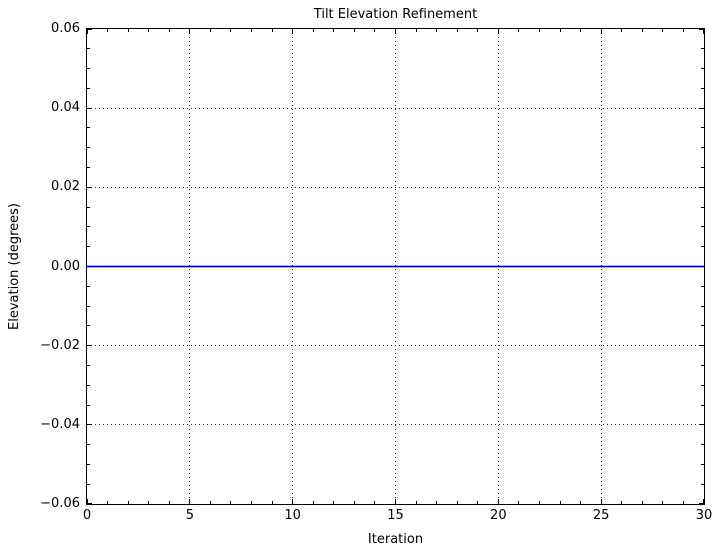 This screenshot has width=725, height=555. I want to click on y-tick-label: −0.02, so click(60, 345).